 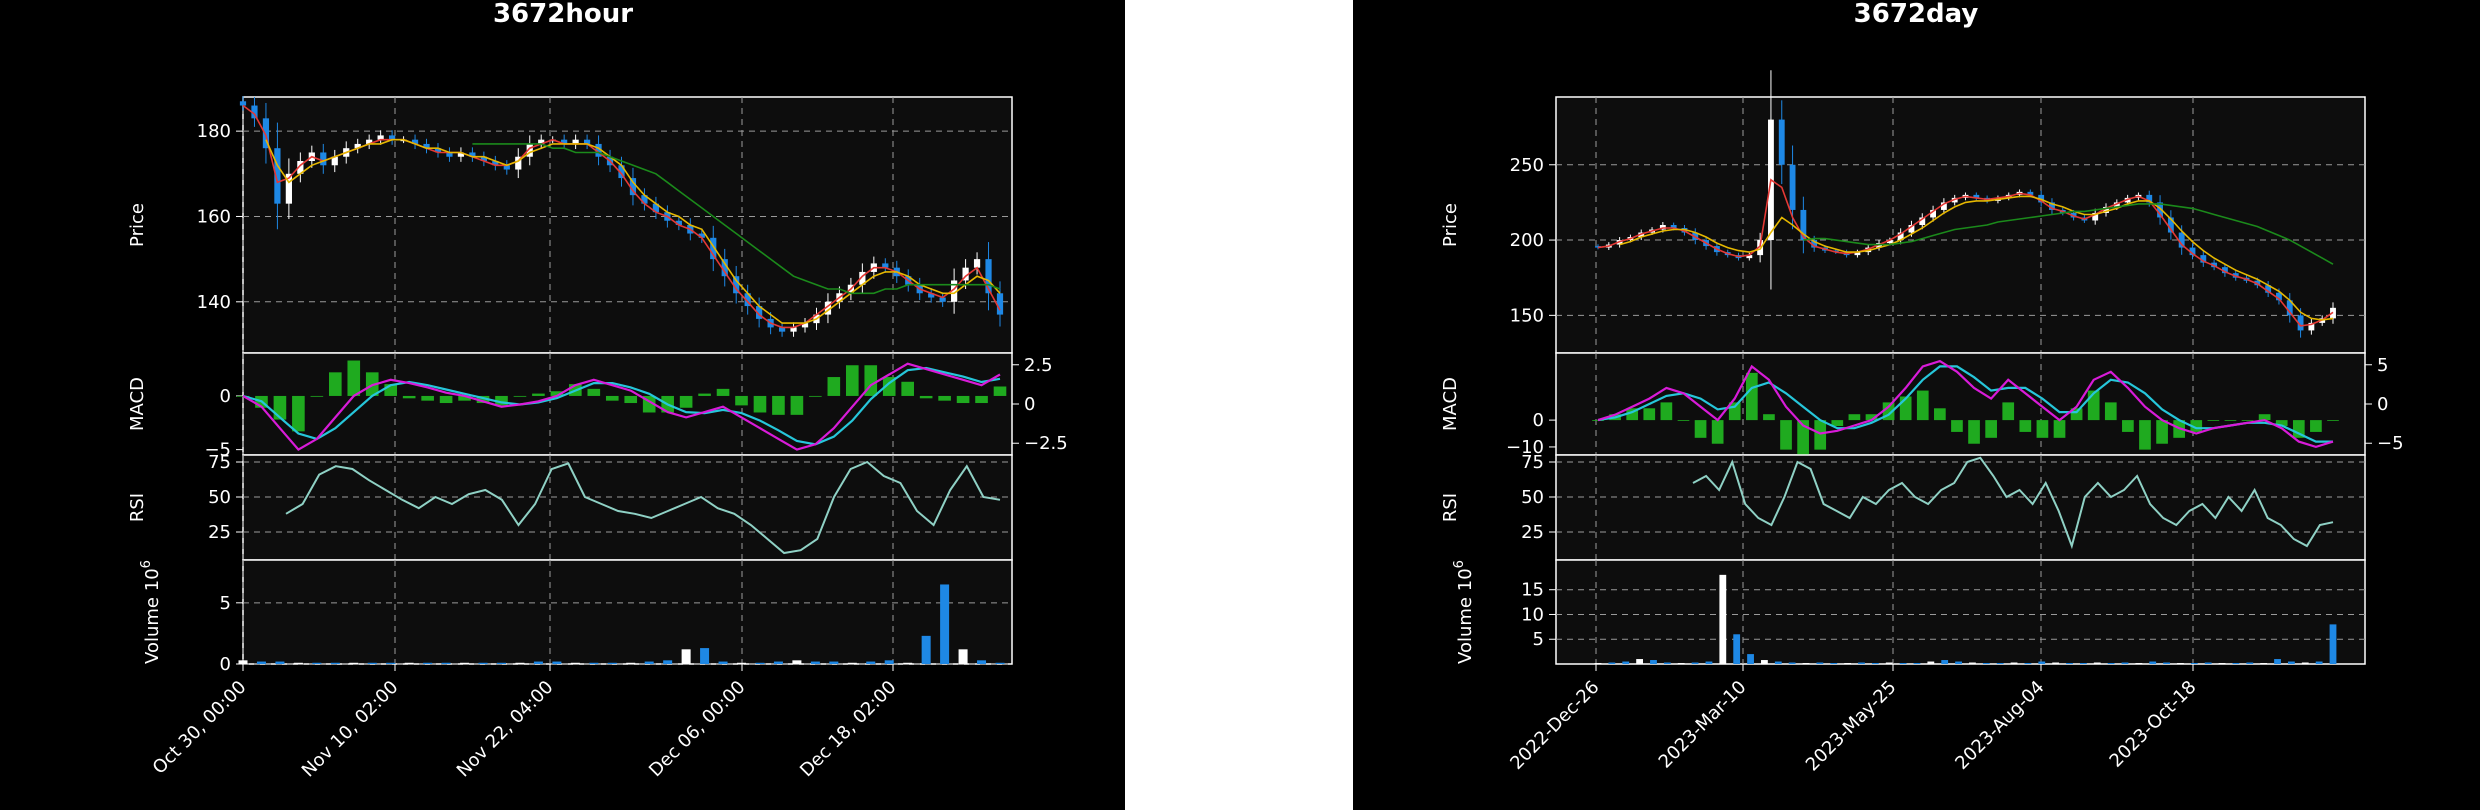 What do you see at coordinates (225, 664) in the screenshot?
I see `volume-tick-label-0: 0` at bounding box center [225, 664].